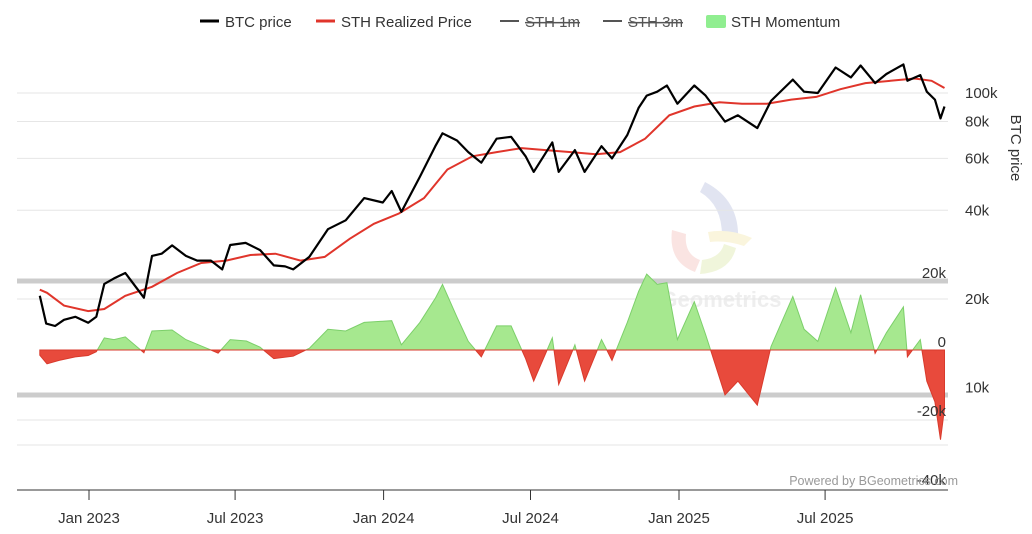 This screenshot has height=534, width=1032. What do you see at coordinates (718, 259) in the screenshot?
I see `logo-petal-green` at bounding box center [718, 259].